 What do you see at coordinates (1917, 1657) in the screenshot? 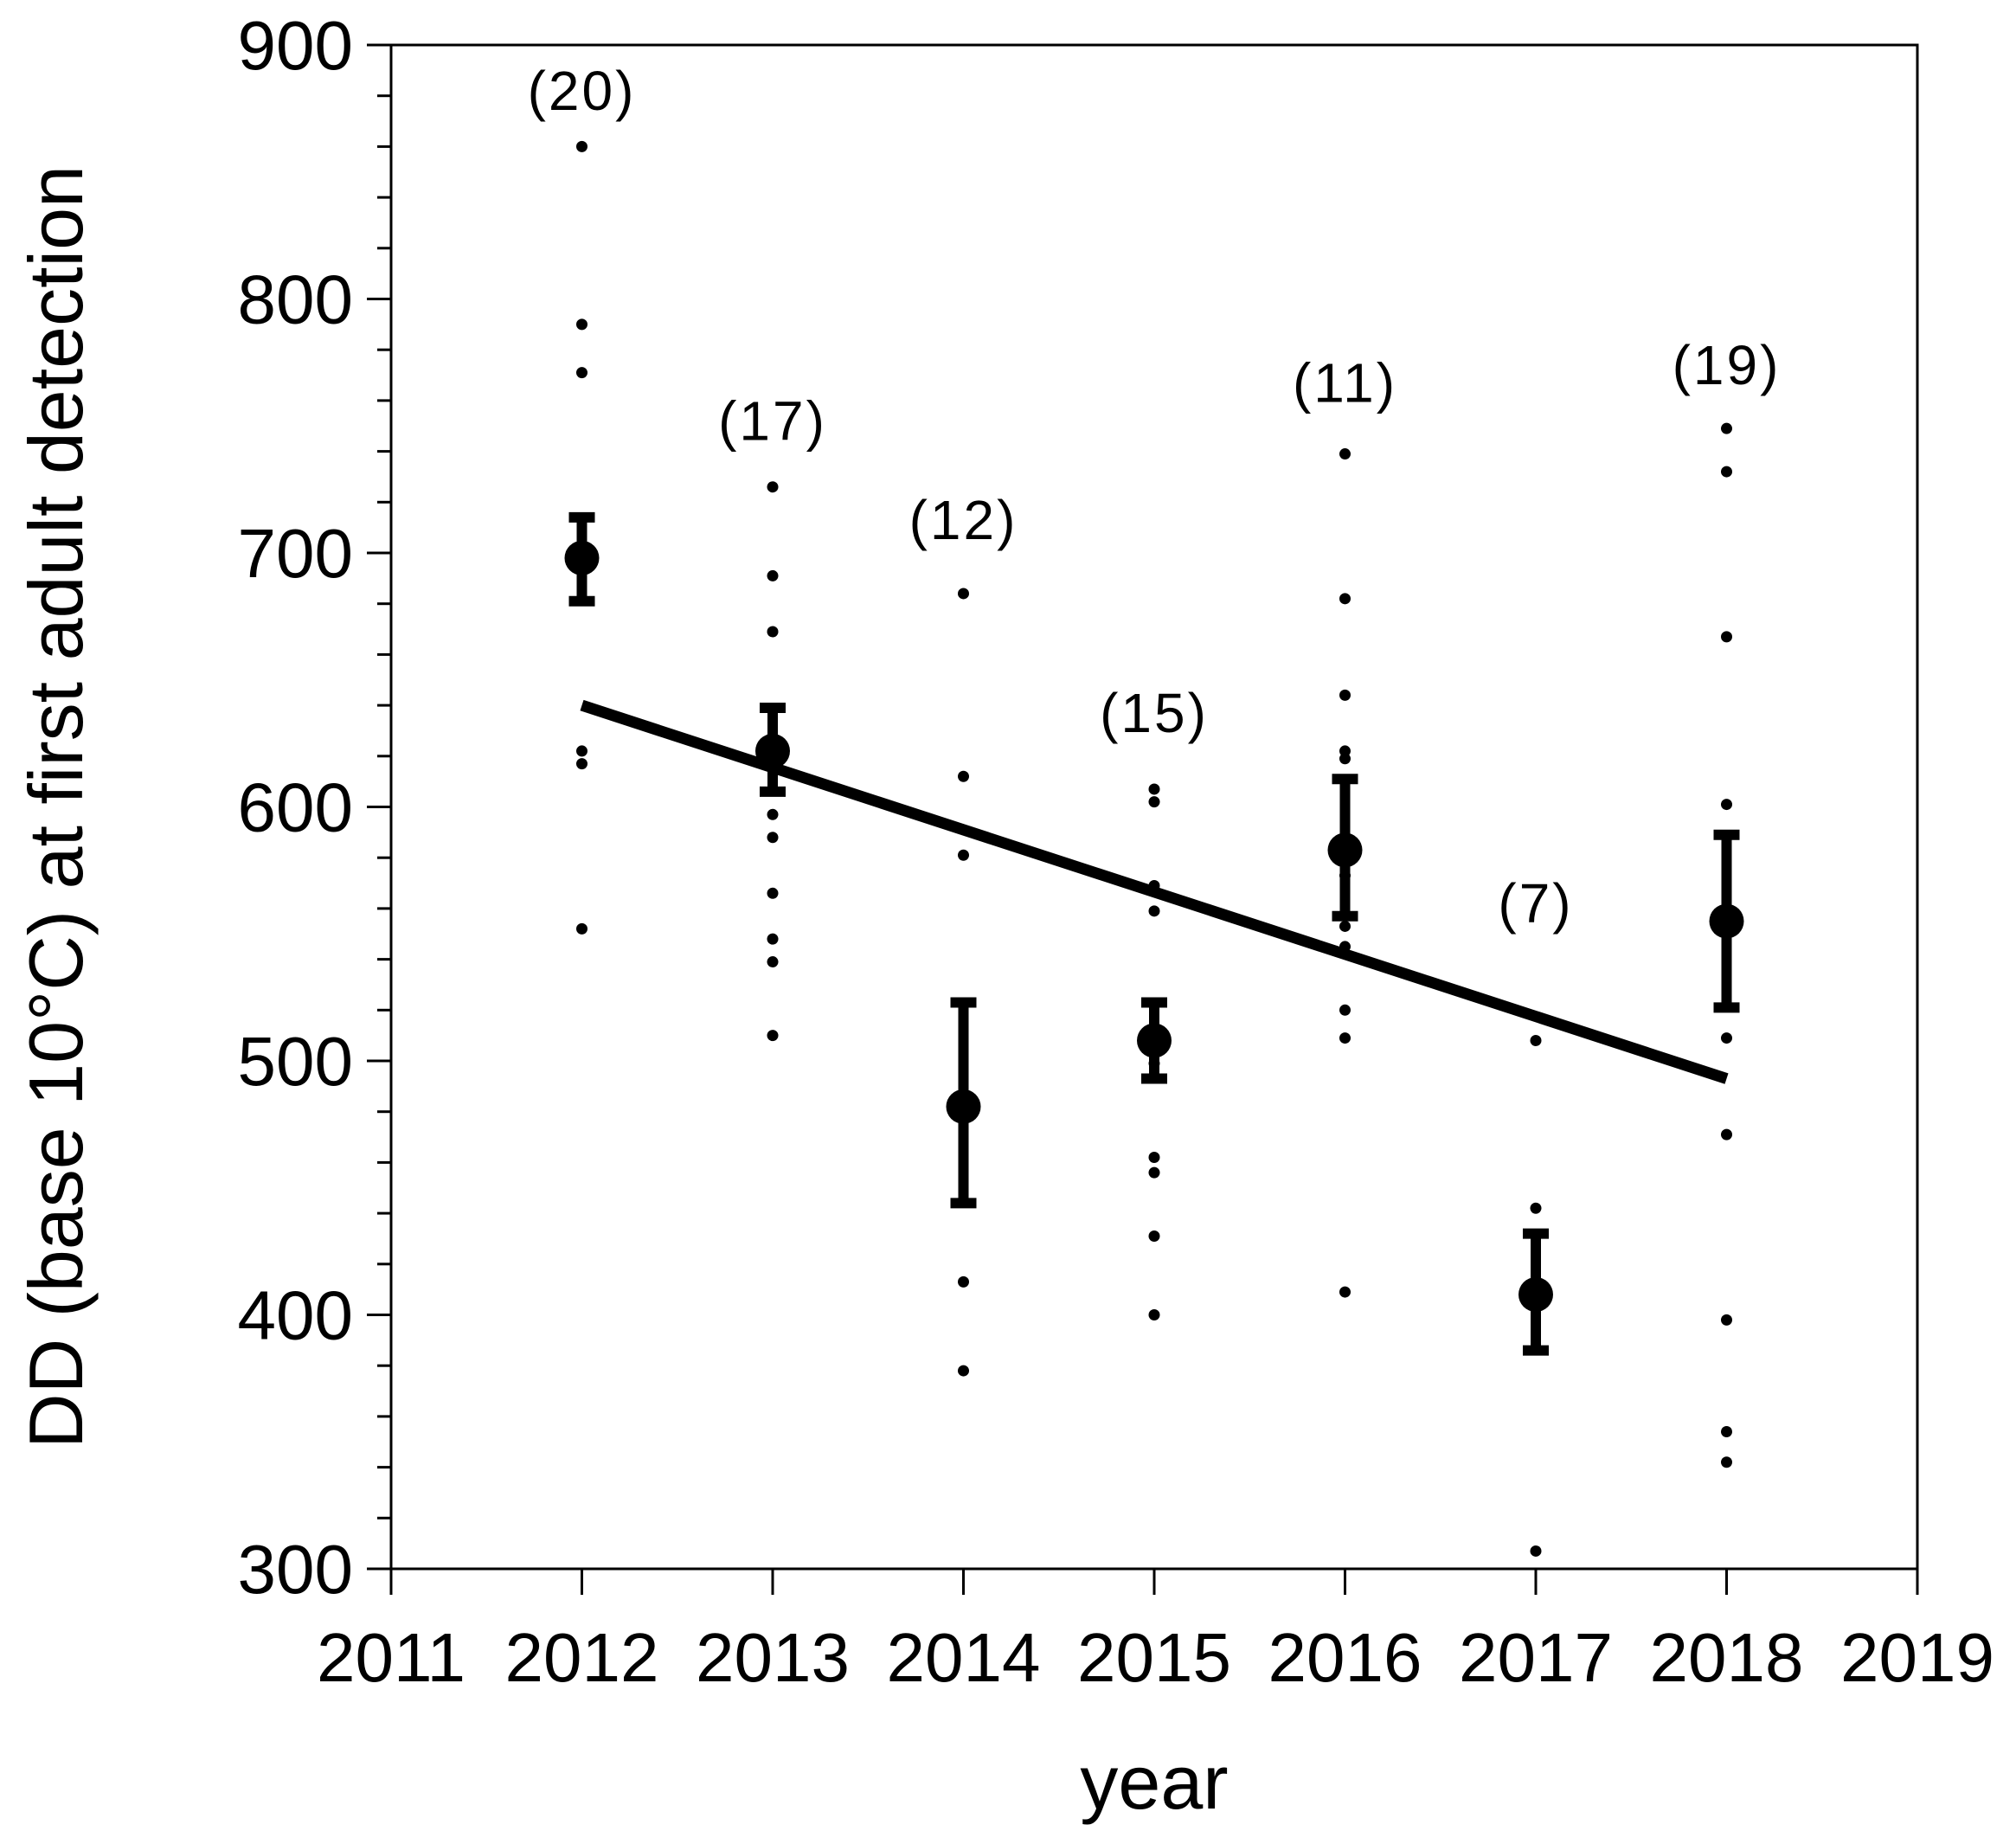
I see `x-axis-tick-label: 2019` at bounding box center [1917, 1657].